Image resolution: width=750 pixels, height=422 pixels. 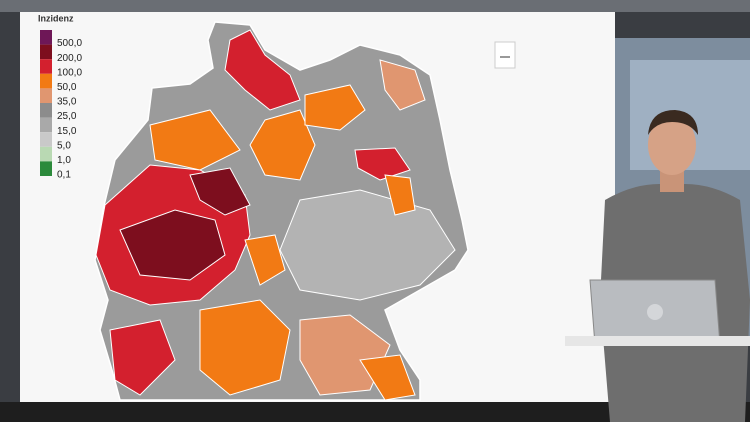 I want to click on legend-label: 5,0, so click(x=64, y=145).